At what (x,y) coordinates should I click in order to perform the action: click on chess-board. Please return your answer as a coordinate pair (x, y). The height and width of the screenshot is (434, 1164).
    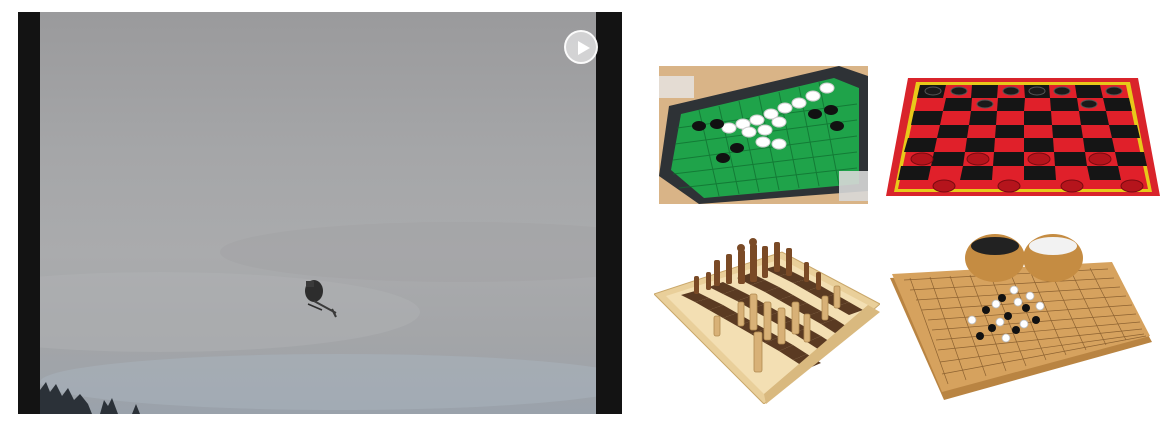
    Looking at the image, I should click on (767, 318).